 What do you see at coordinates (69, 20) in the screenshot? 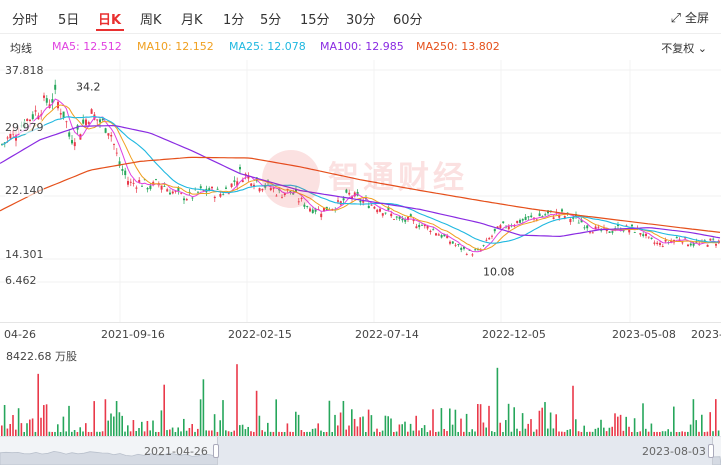
I see `tab-5day: 5日` at bounding box center [69, 20].